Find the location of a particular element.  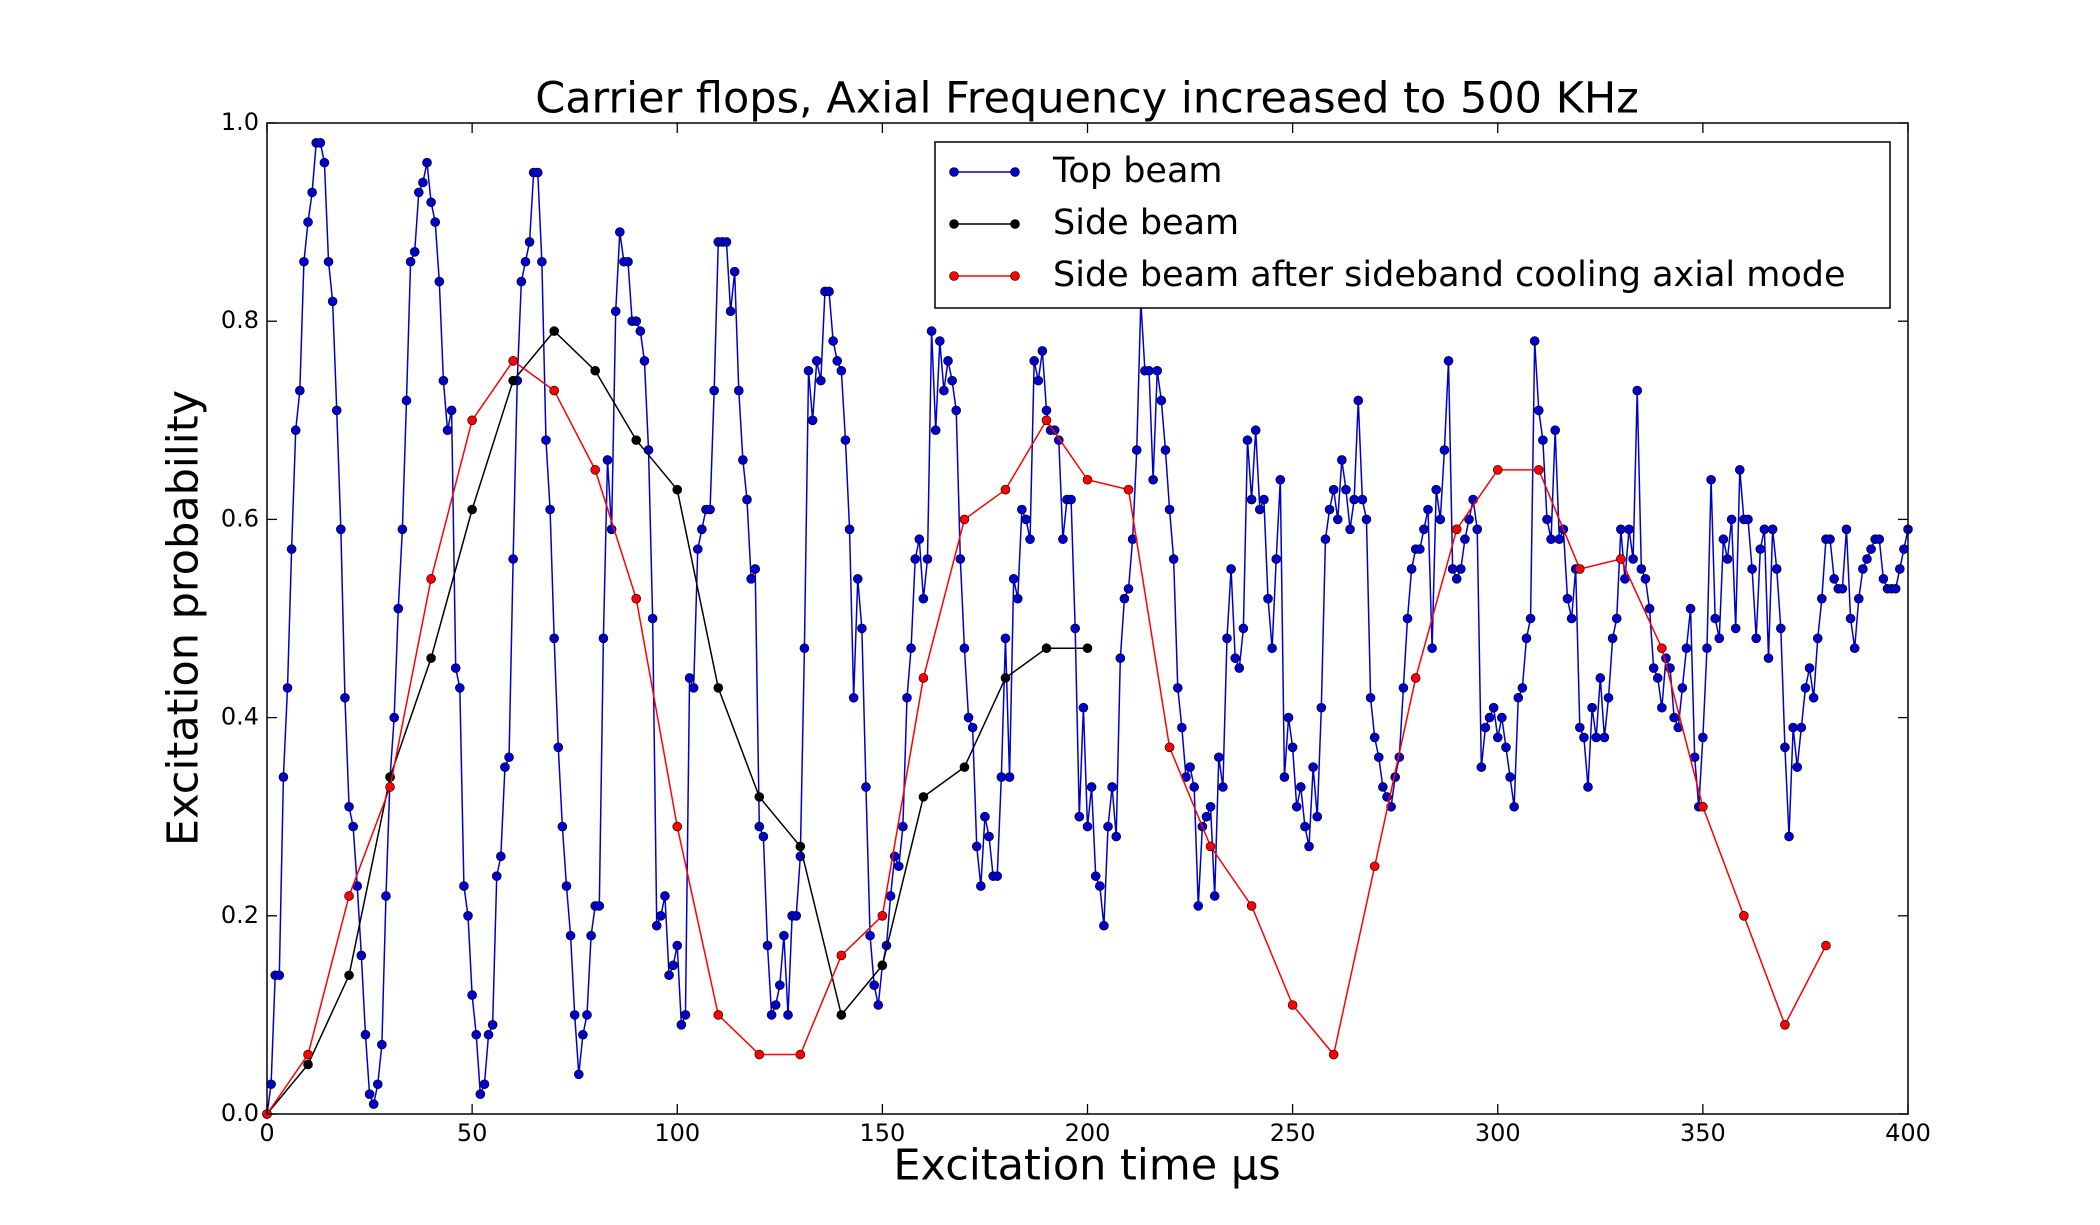

legend-marker is located at coordinates (1015, 224).